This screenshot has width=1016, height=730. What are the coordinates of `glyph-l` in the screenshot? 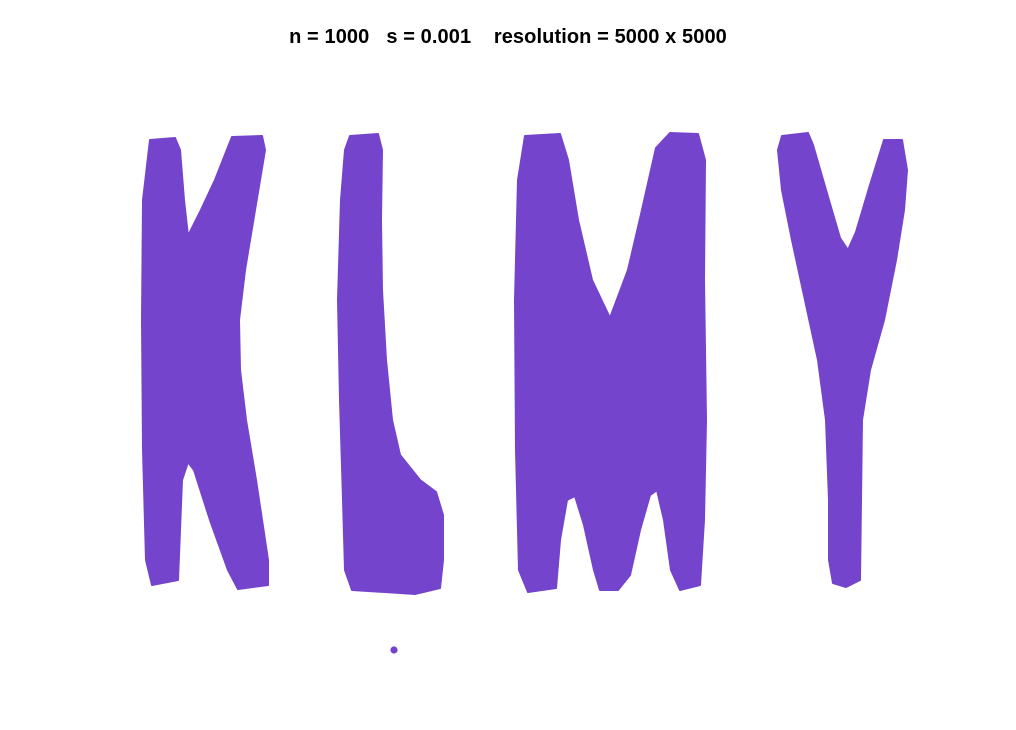 It's located at (390, 364).